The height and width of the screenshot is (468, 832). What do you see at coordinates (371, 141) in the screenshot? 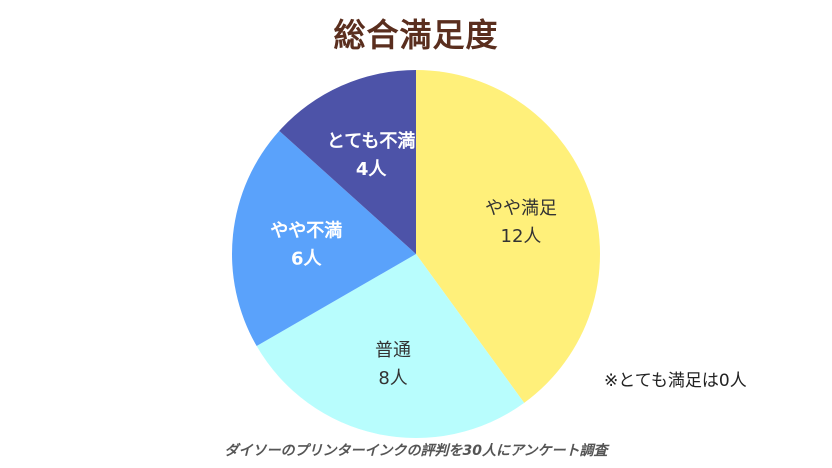
I see `slice-label-4: とても不満` at bounding box center [371, 141].